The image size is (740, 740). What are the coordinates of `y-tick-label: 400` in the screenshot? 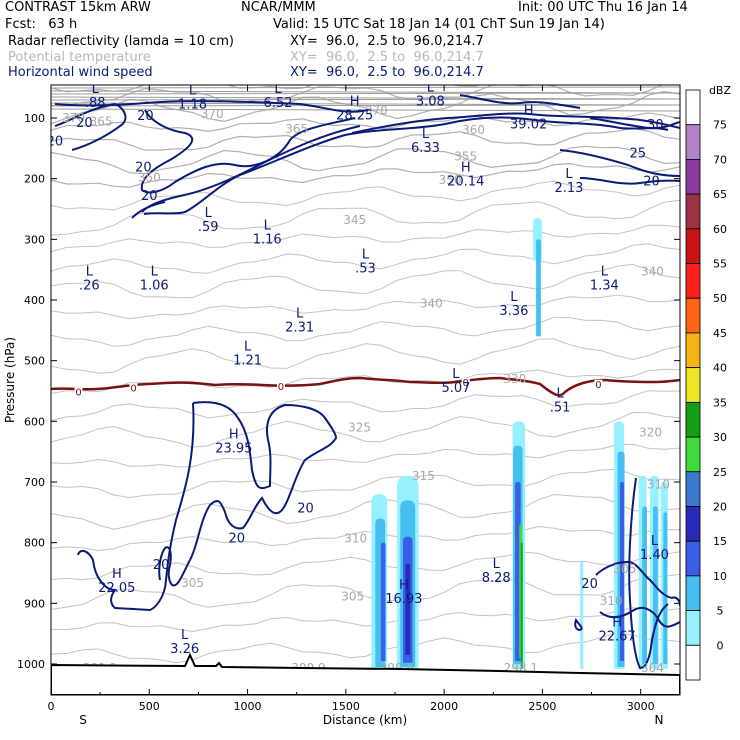 It's located at (34, 300).